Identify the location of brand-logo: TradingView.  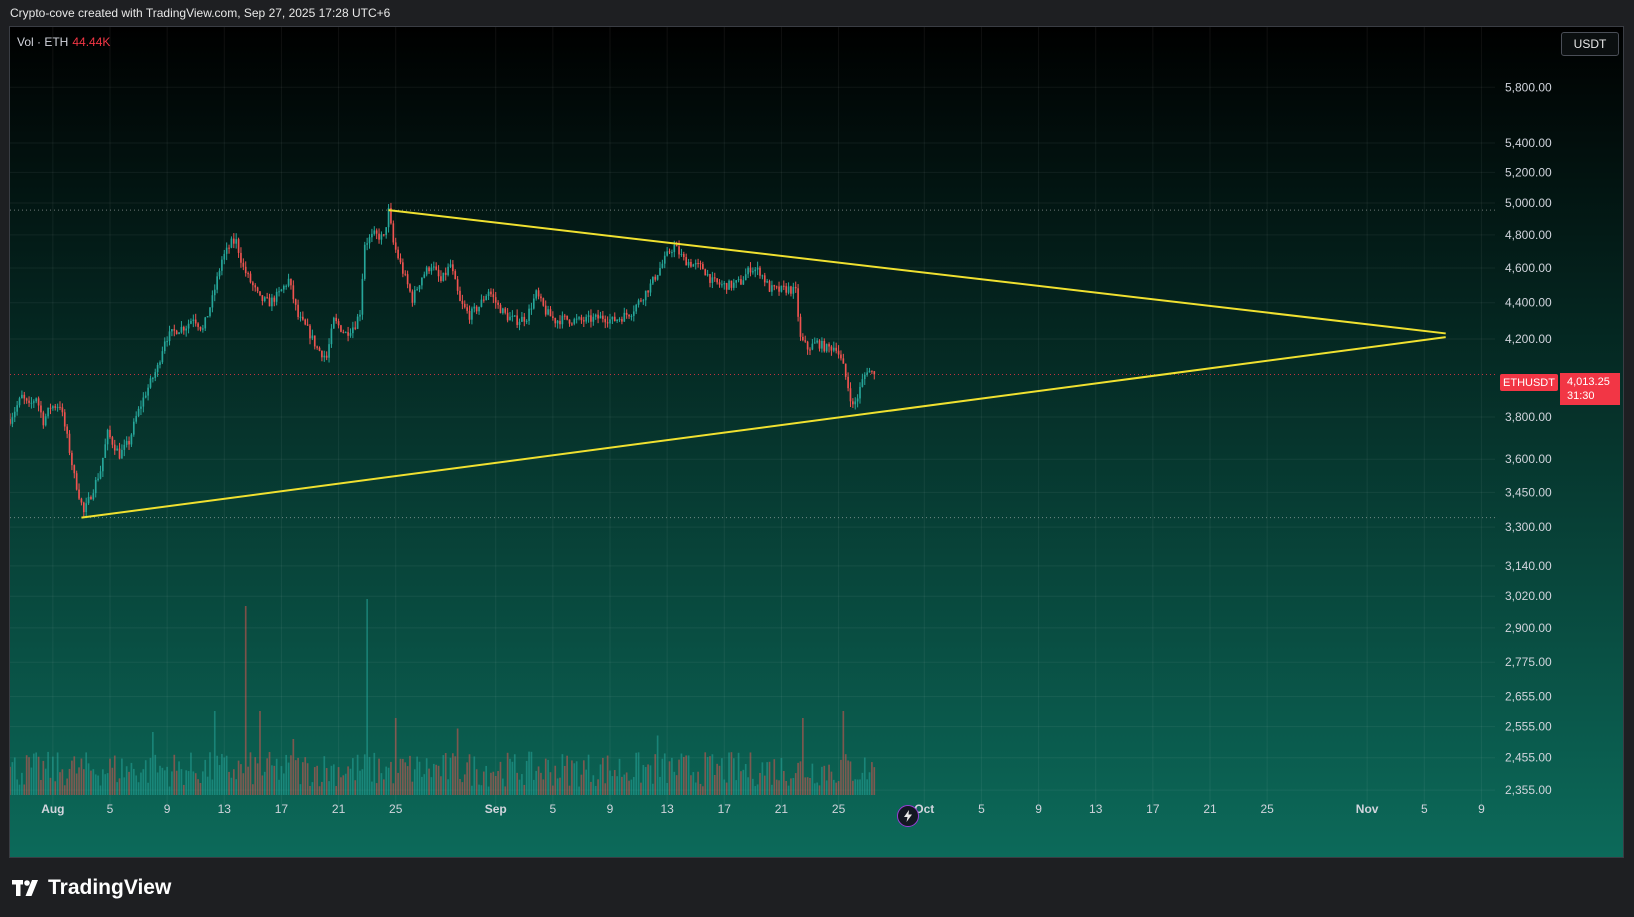
(91, 888).